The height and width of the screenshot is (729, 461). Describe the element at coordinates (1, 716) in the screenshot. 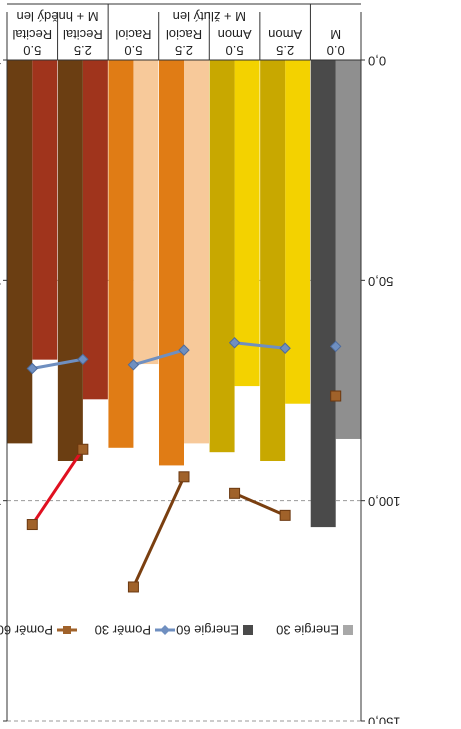

I see `right-tick-label: 3,60` at that location.